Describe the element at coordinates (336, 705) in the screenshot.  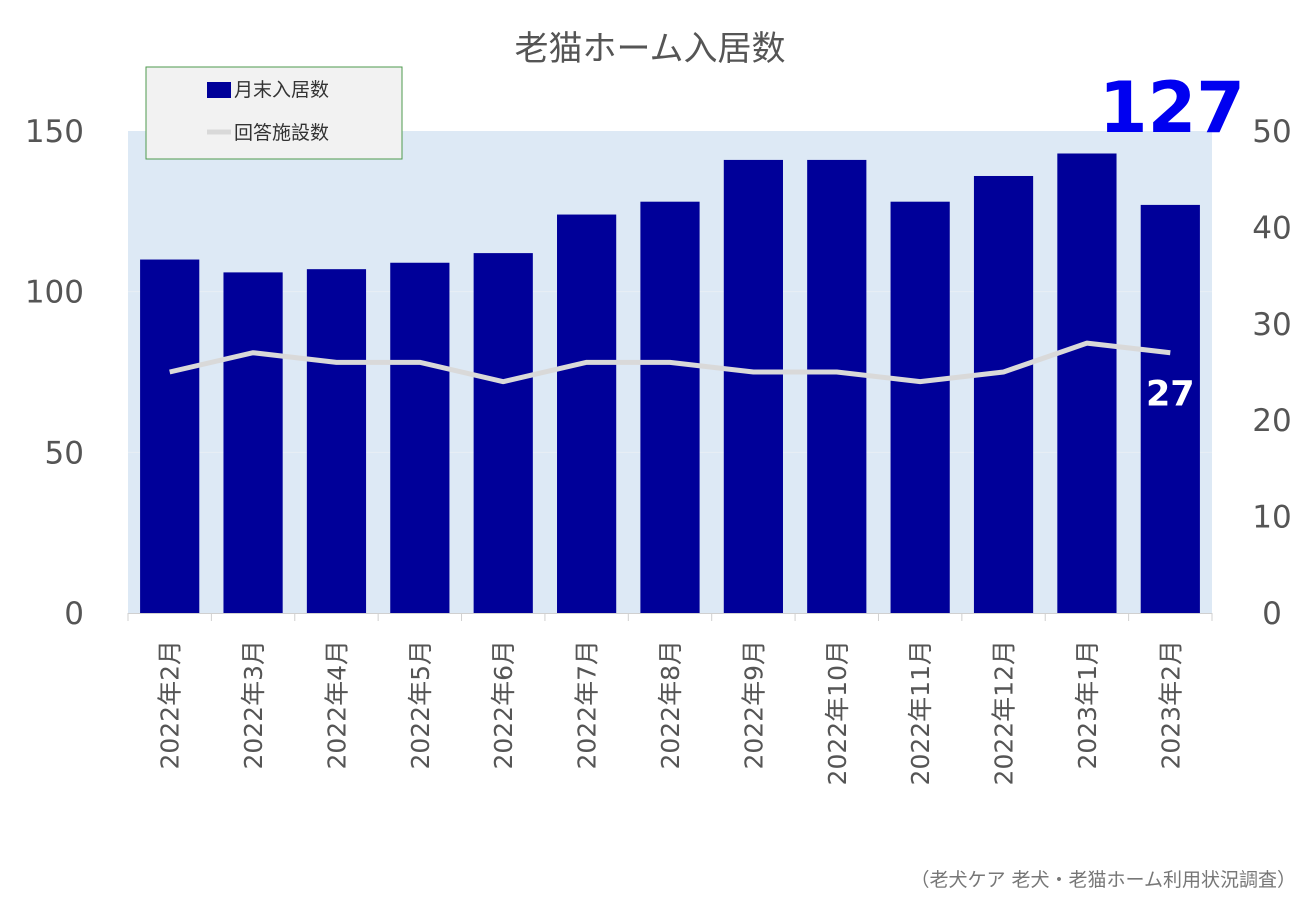
I see `x-tick-label: 2022年4月` at that location.